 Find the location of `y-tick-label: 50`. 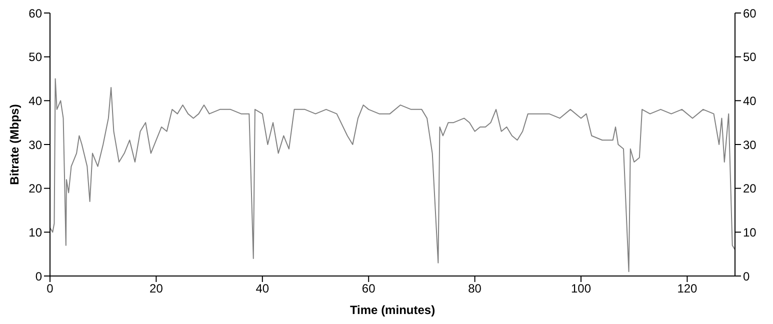

y-tick-label: 50 is located at coordinates (35, 57).